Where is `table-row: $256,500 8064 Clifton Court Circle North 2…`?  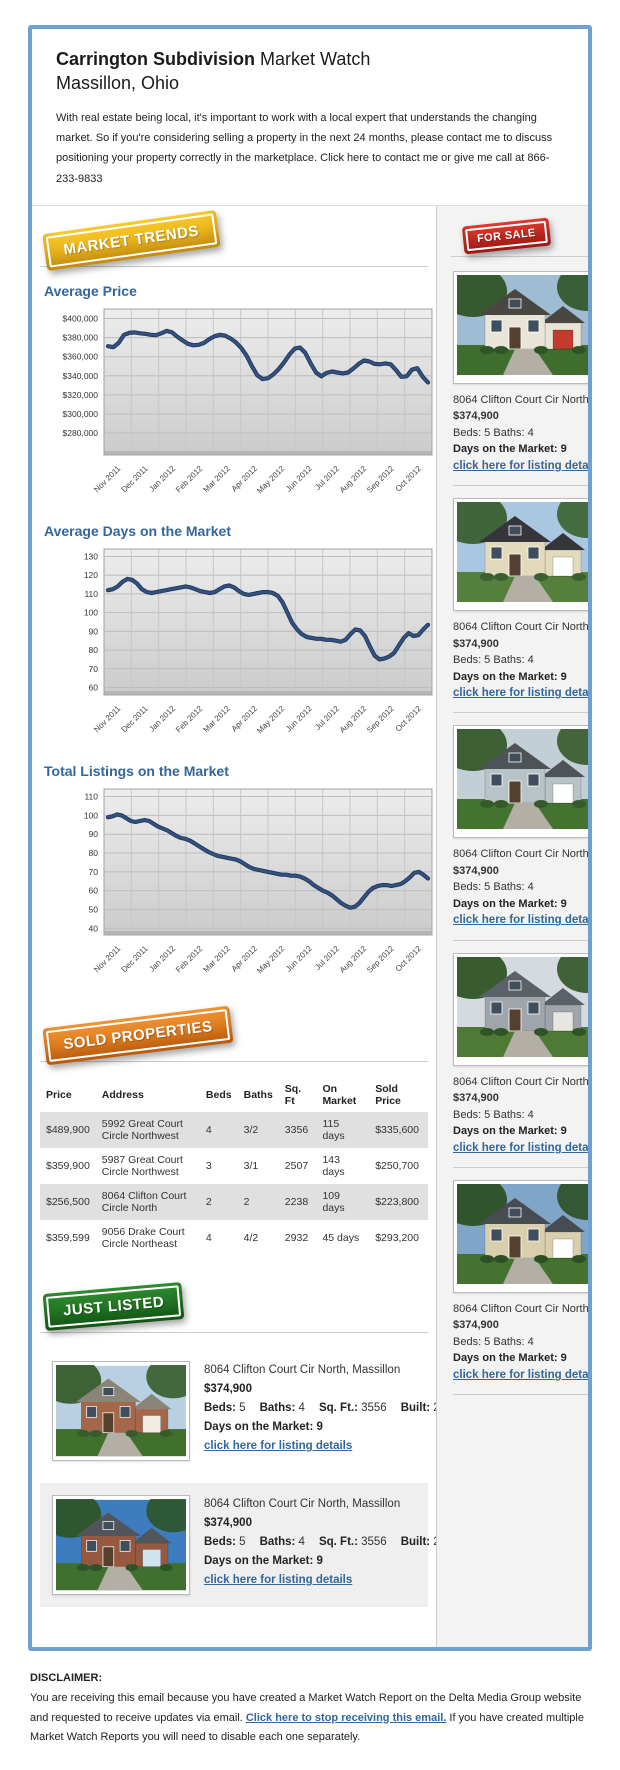
table-row: $256,500 8064 Clifton Court Circle North 2… is located at coordinates (234, 1201).